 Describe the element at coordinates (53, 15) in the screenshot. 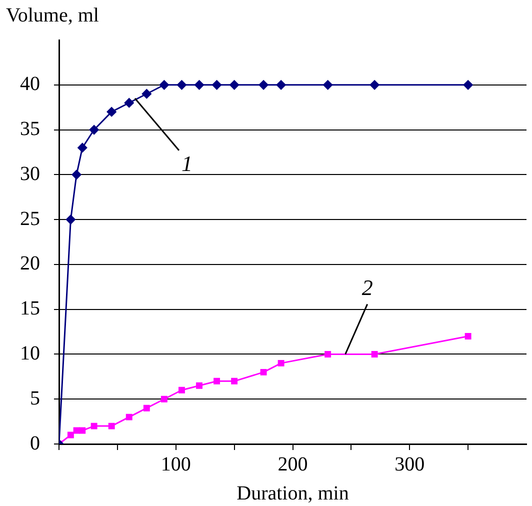

I see `y-axis-title: Volume, ml` at that location.